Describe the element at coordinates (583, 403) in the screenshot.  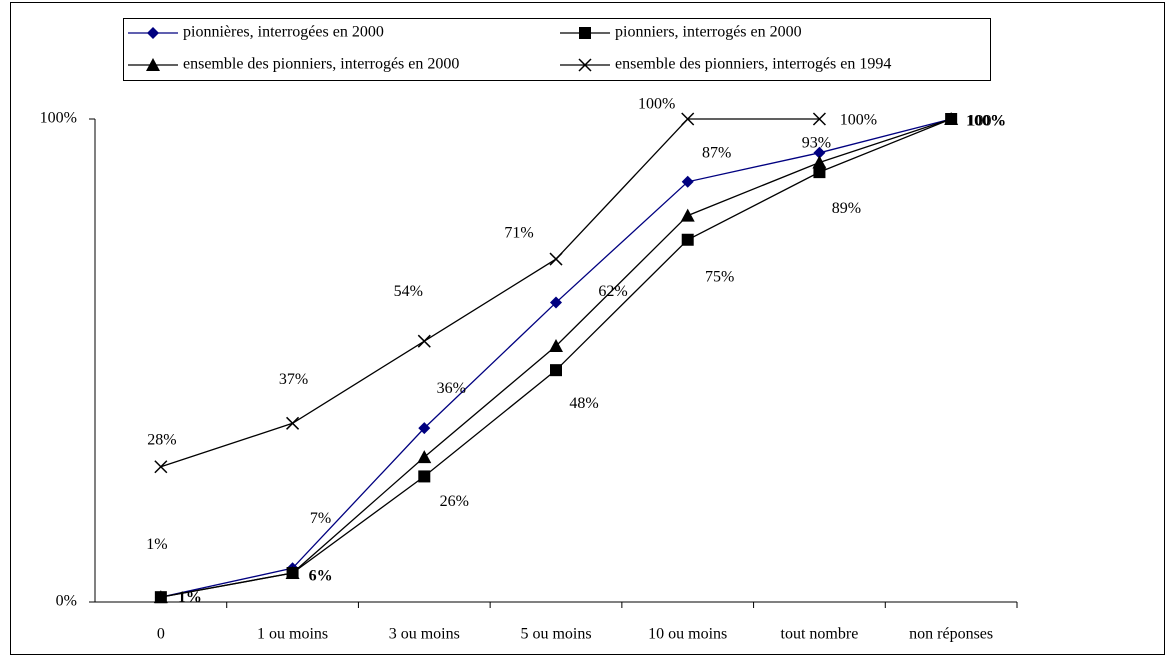
I see `data-label: 48%` at that location.